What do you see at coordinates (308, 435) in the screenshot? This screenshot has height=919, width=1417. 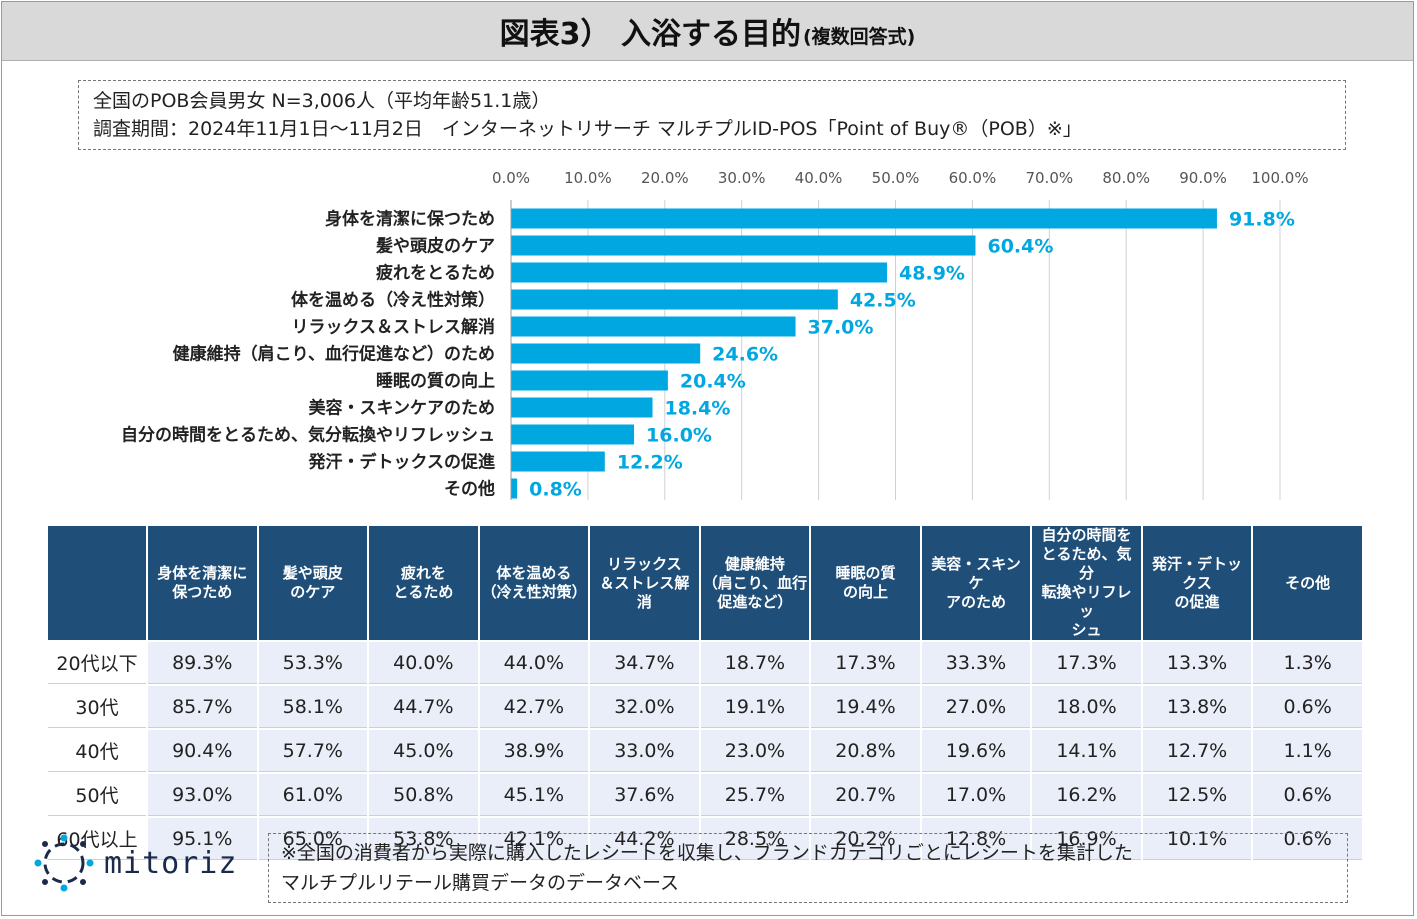 I see `category-label: 自分の時間をとるため、気分転換やリフレッシュ` at bounding box center [308, 435].